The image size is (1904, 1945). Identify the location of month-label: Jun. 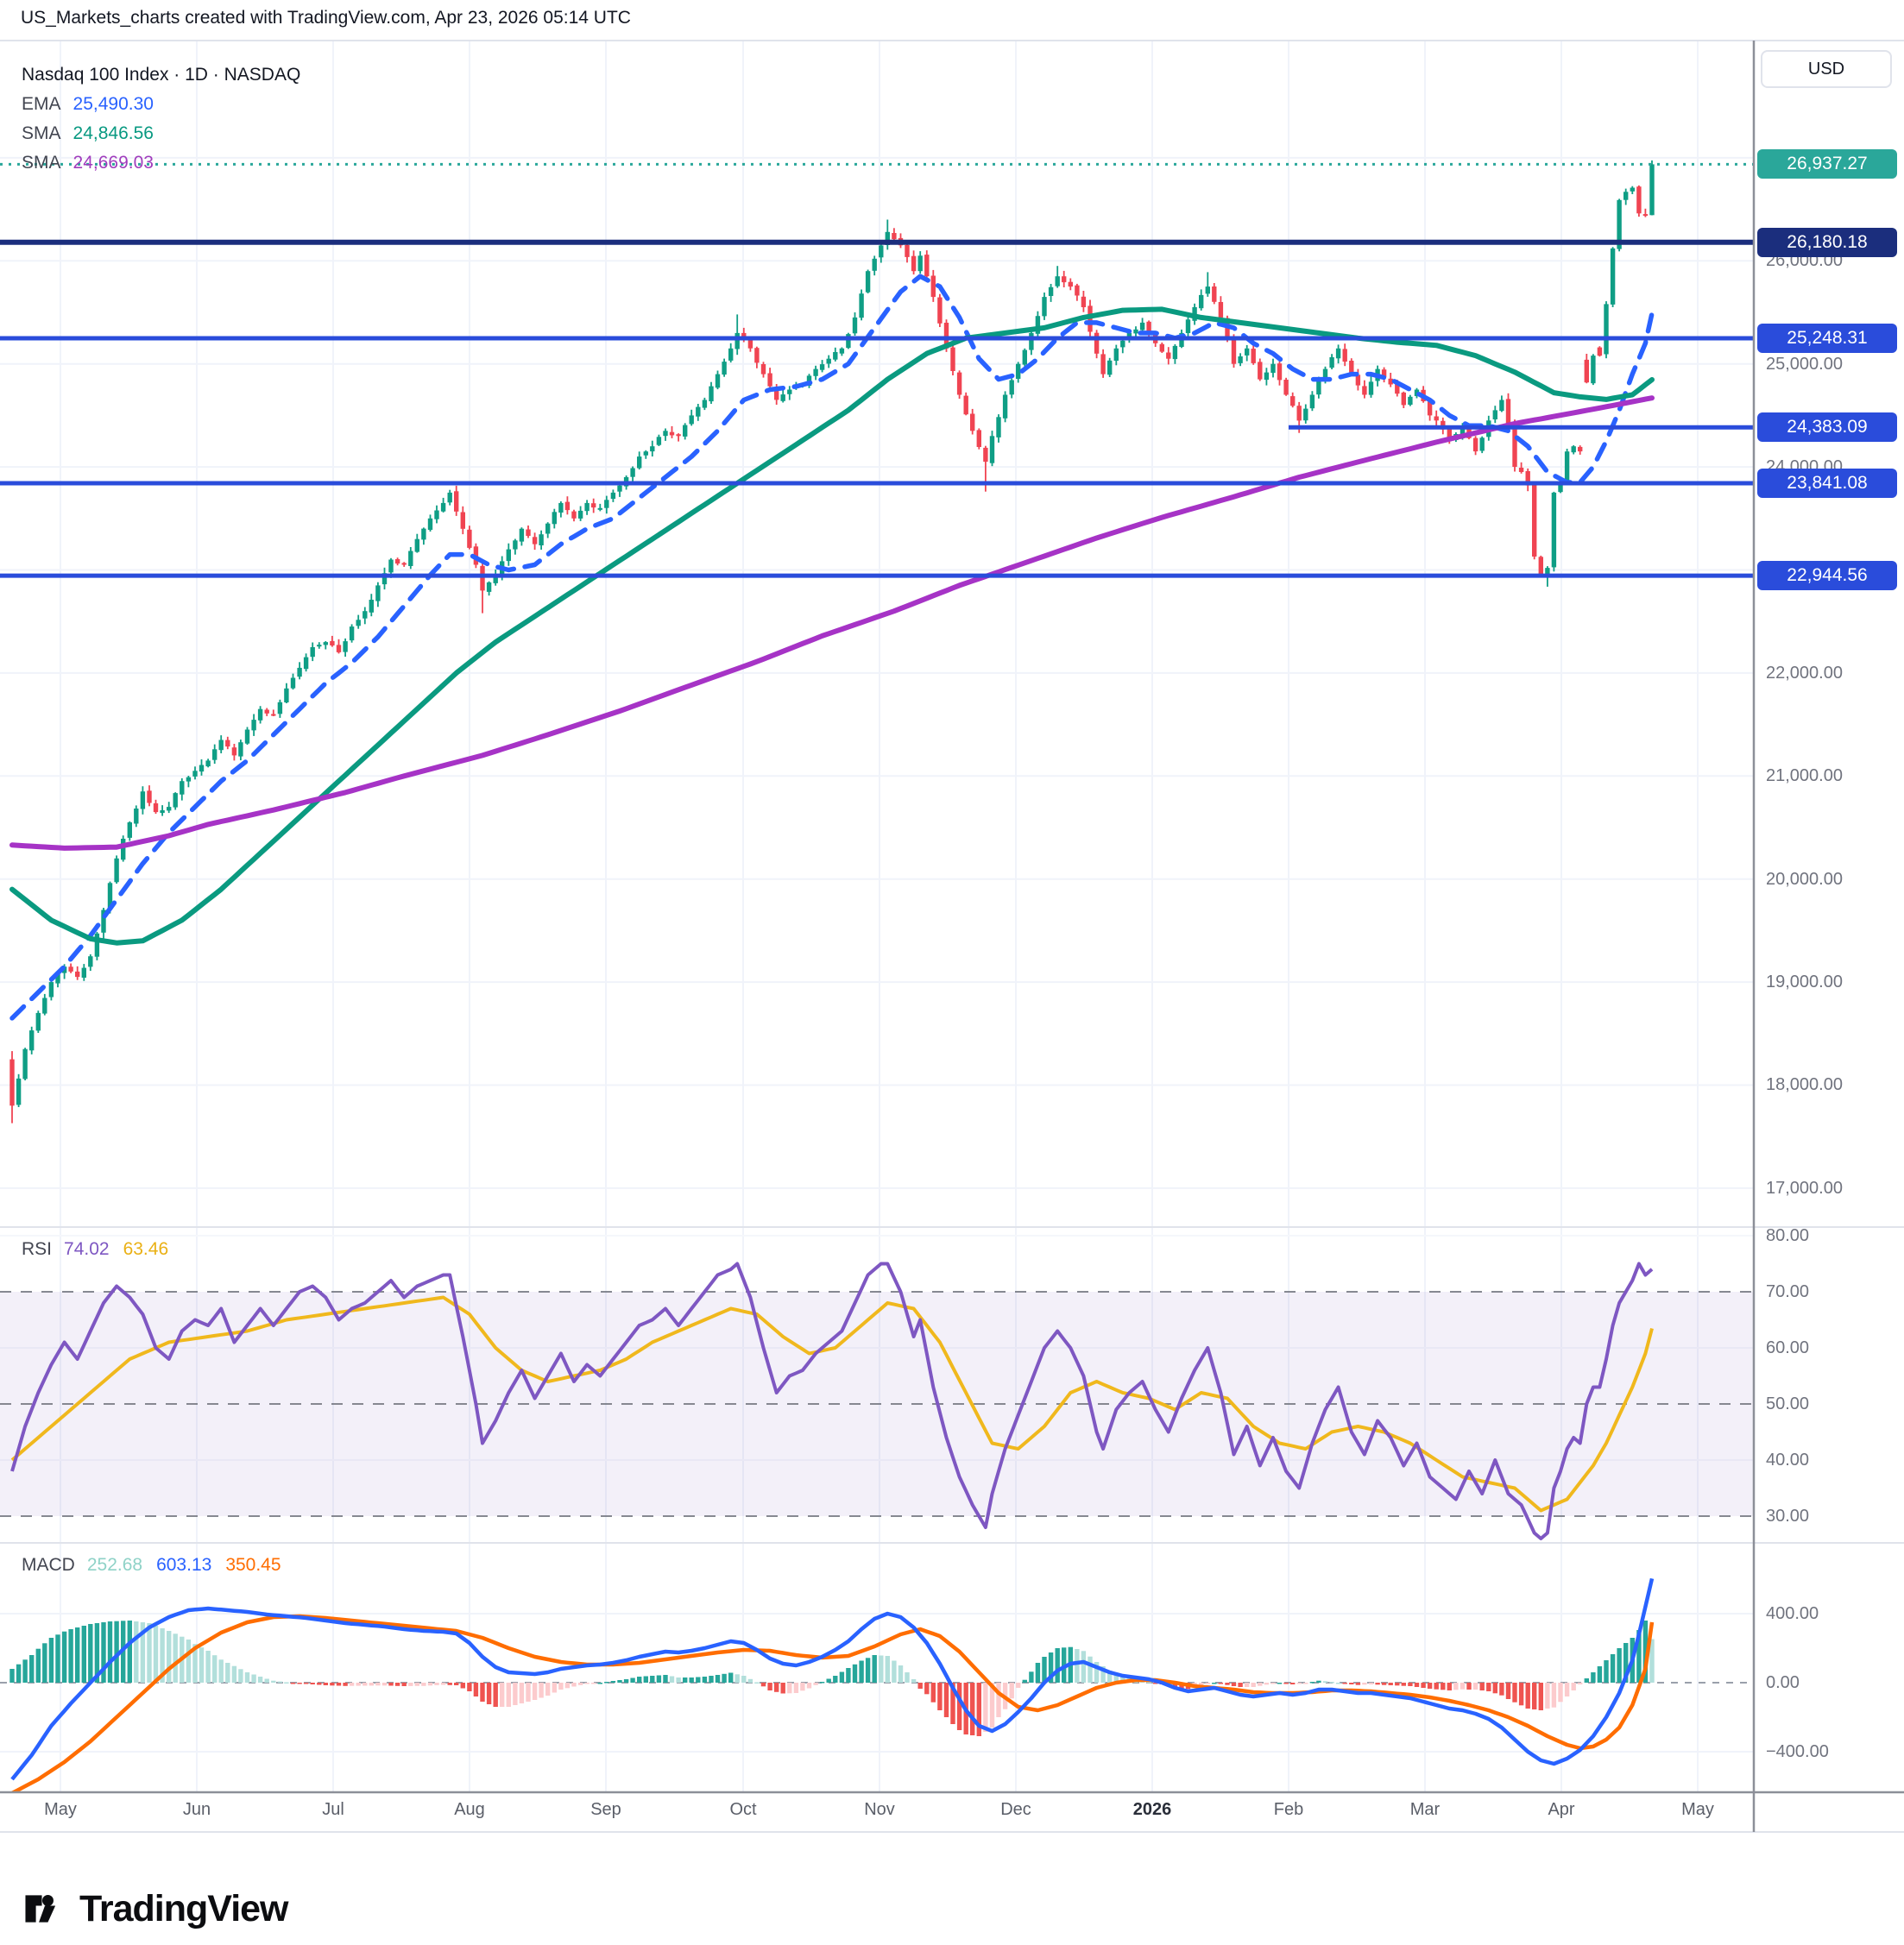
(197, 1809).